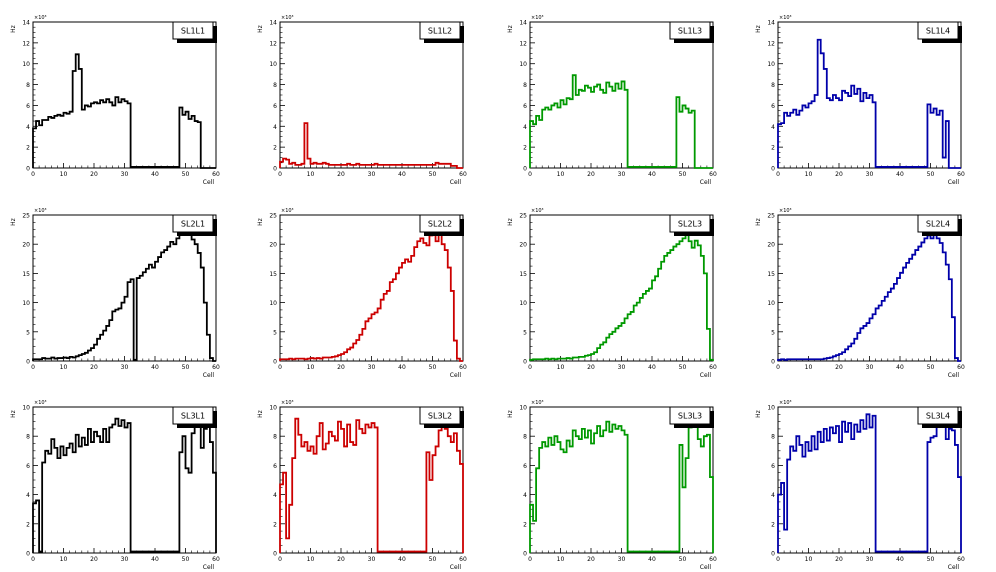  I want to click on histogram-title: SL3L3, so click(690, 416).